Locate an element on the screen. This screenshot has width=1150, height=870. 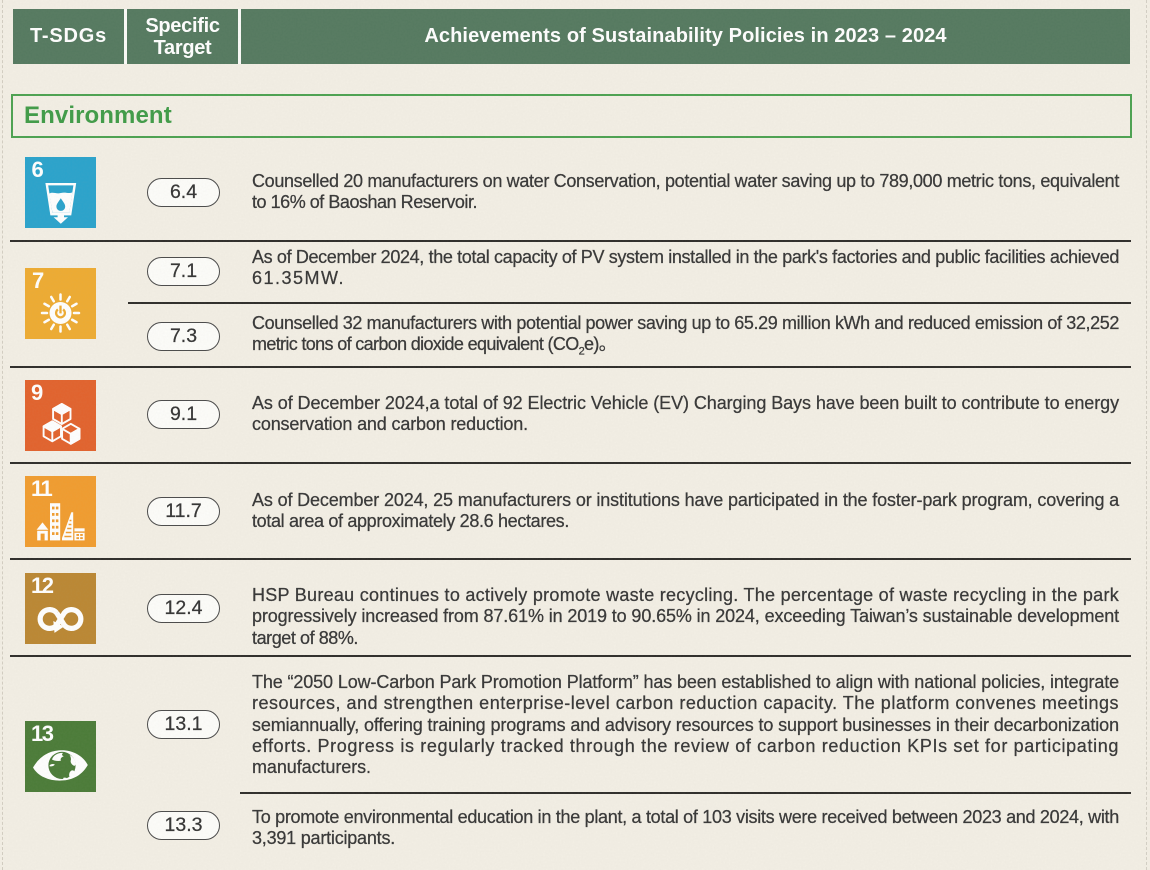
svg-text: 11 is located at coordinates (42, 488).